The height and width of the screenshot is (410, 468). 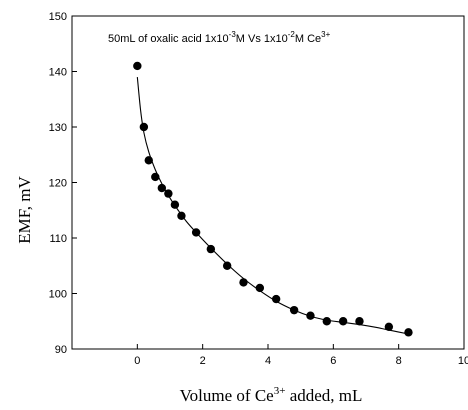 I want to click on annotation-text-3: M Ce, so click(x=308, y=39).